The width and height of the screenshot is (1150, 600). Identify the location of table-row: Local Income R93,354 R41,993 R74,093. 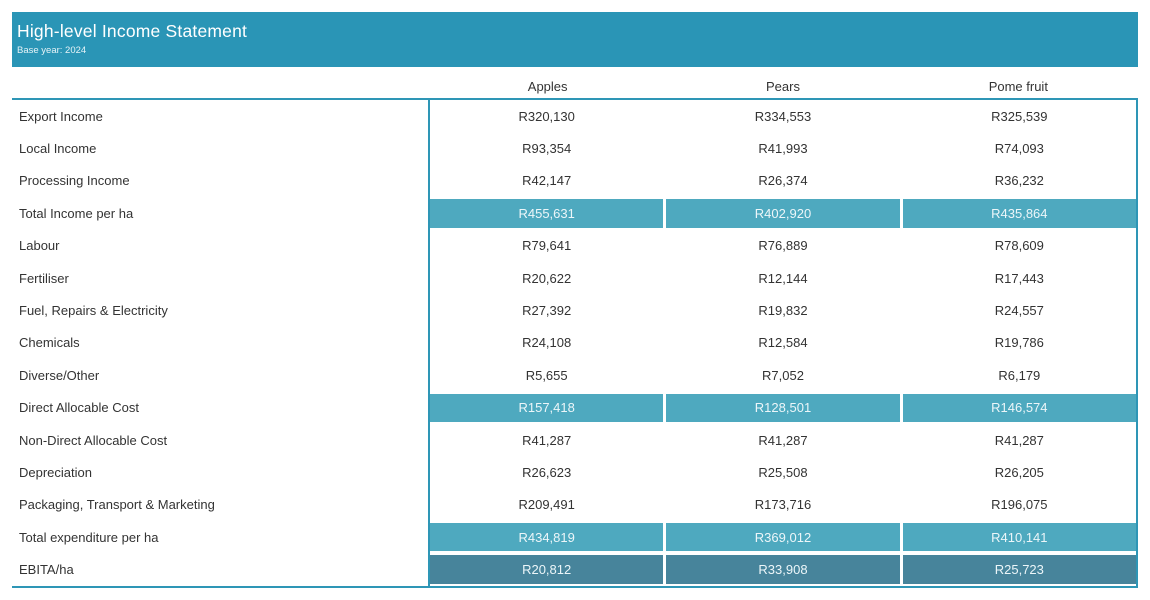
(575, 148).